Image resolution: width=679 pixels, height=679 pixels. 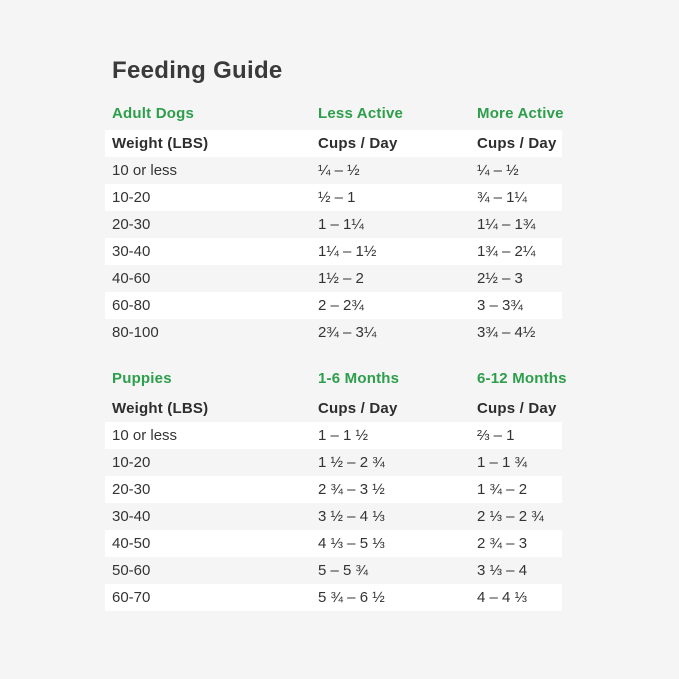 What do you see at coordinates (359, 378) in the screenshot?
I see `column-label-1-6-months: 1-6 Months` at bounding box center [359, 378].